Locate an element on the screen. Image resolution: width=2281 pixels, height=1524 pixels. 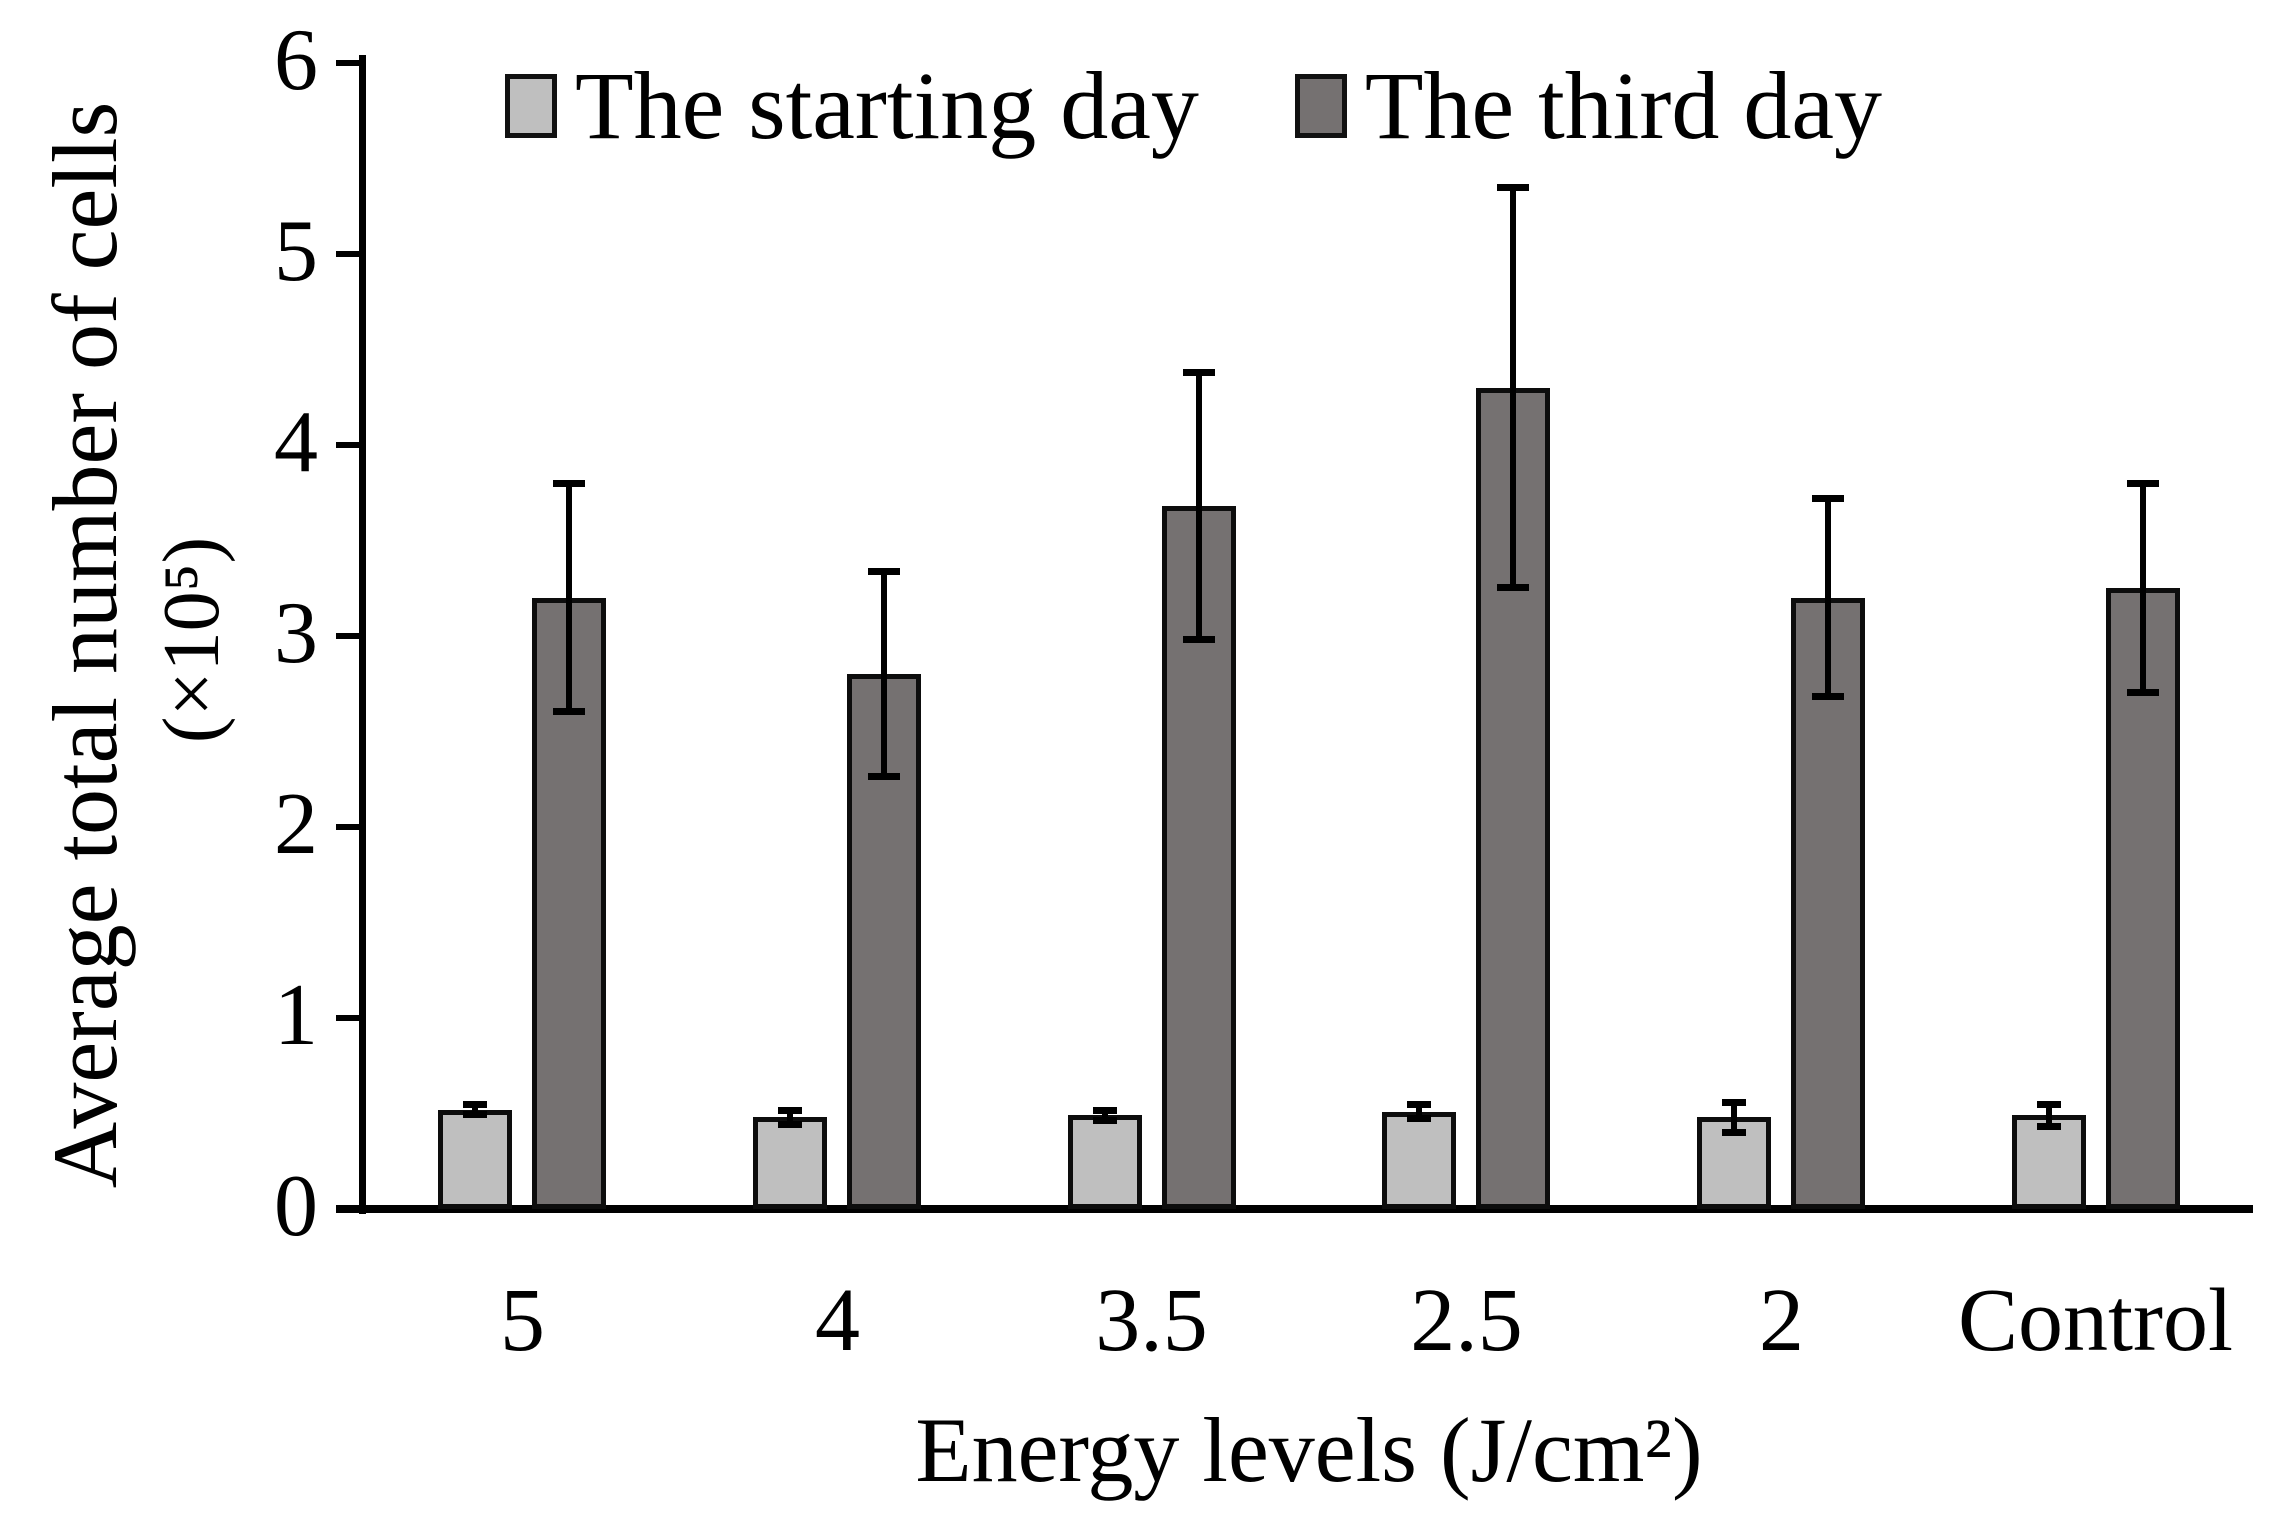
x-category-label: 2 is located at coordinates (1781, 1320).